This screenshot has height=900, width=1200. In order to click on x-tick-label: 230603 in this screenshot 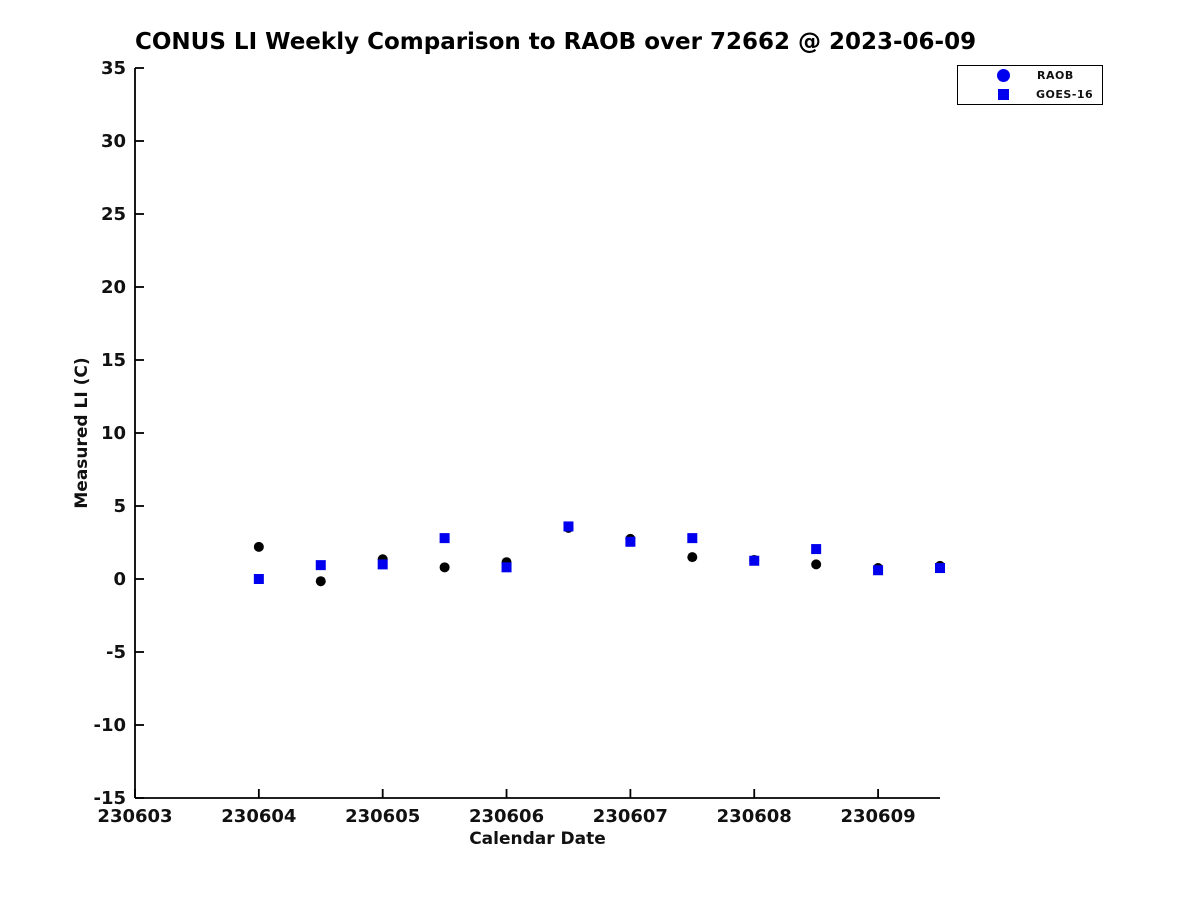, I will do `click(134, 816)`.